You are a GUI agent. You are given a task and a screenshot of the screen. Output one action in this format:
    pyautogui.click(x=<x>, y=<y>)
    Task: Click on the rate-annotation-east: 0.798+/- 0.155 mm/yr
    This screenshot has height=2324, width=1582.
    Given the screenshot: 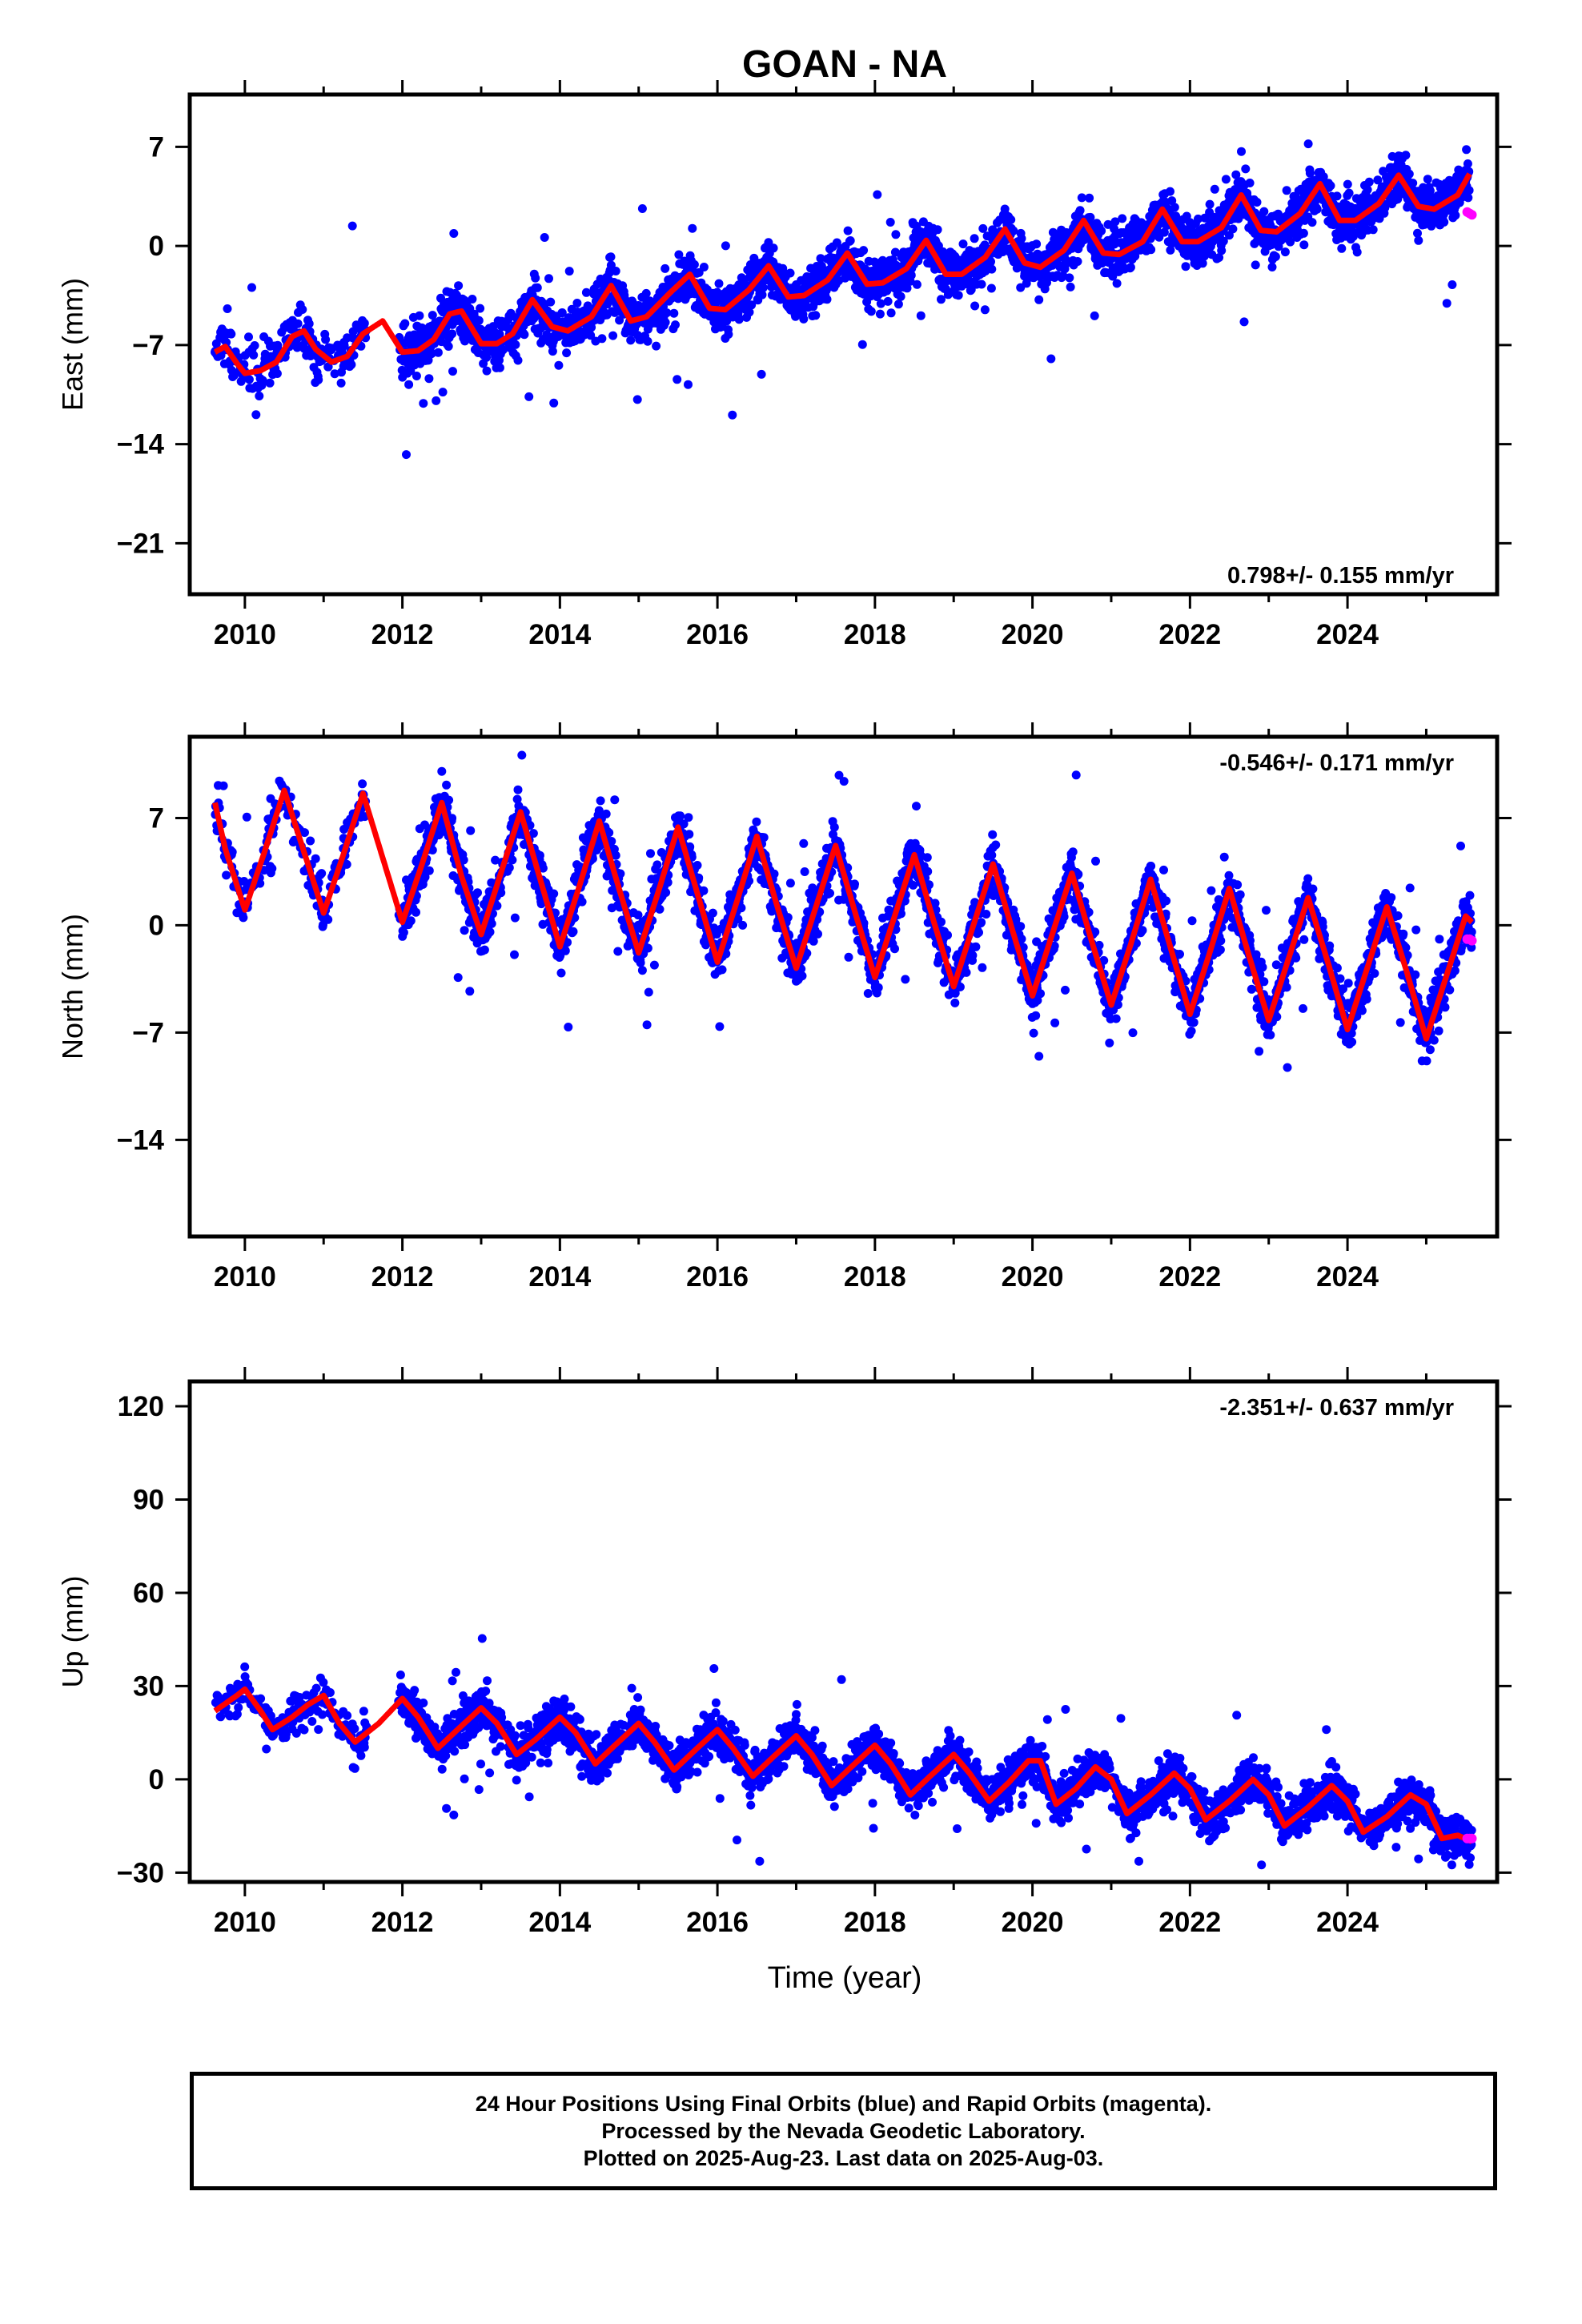 What is the action you would take?
    pyautogui.click(x=1340, y=576)
    